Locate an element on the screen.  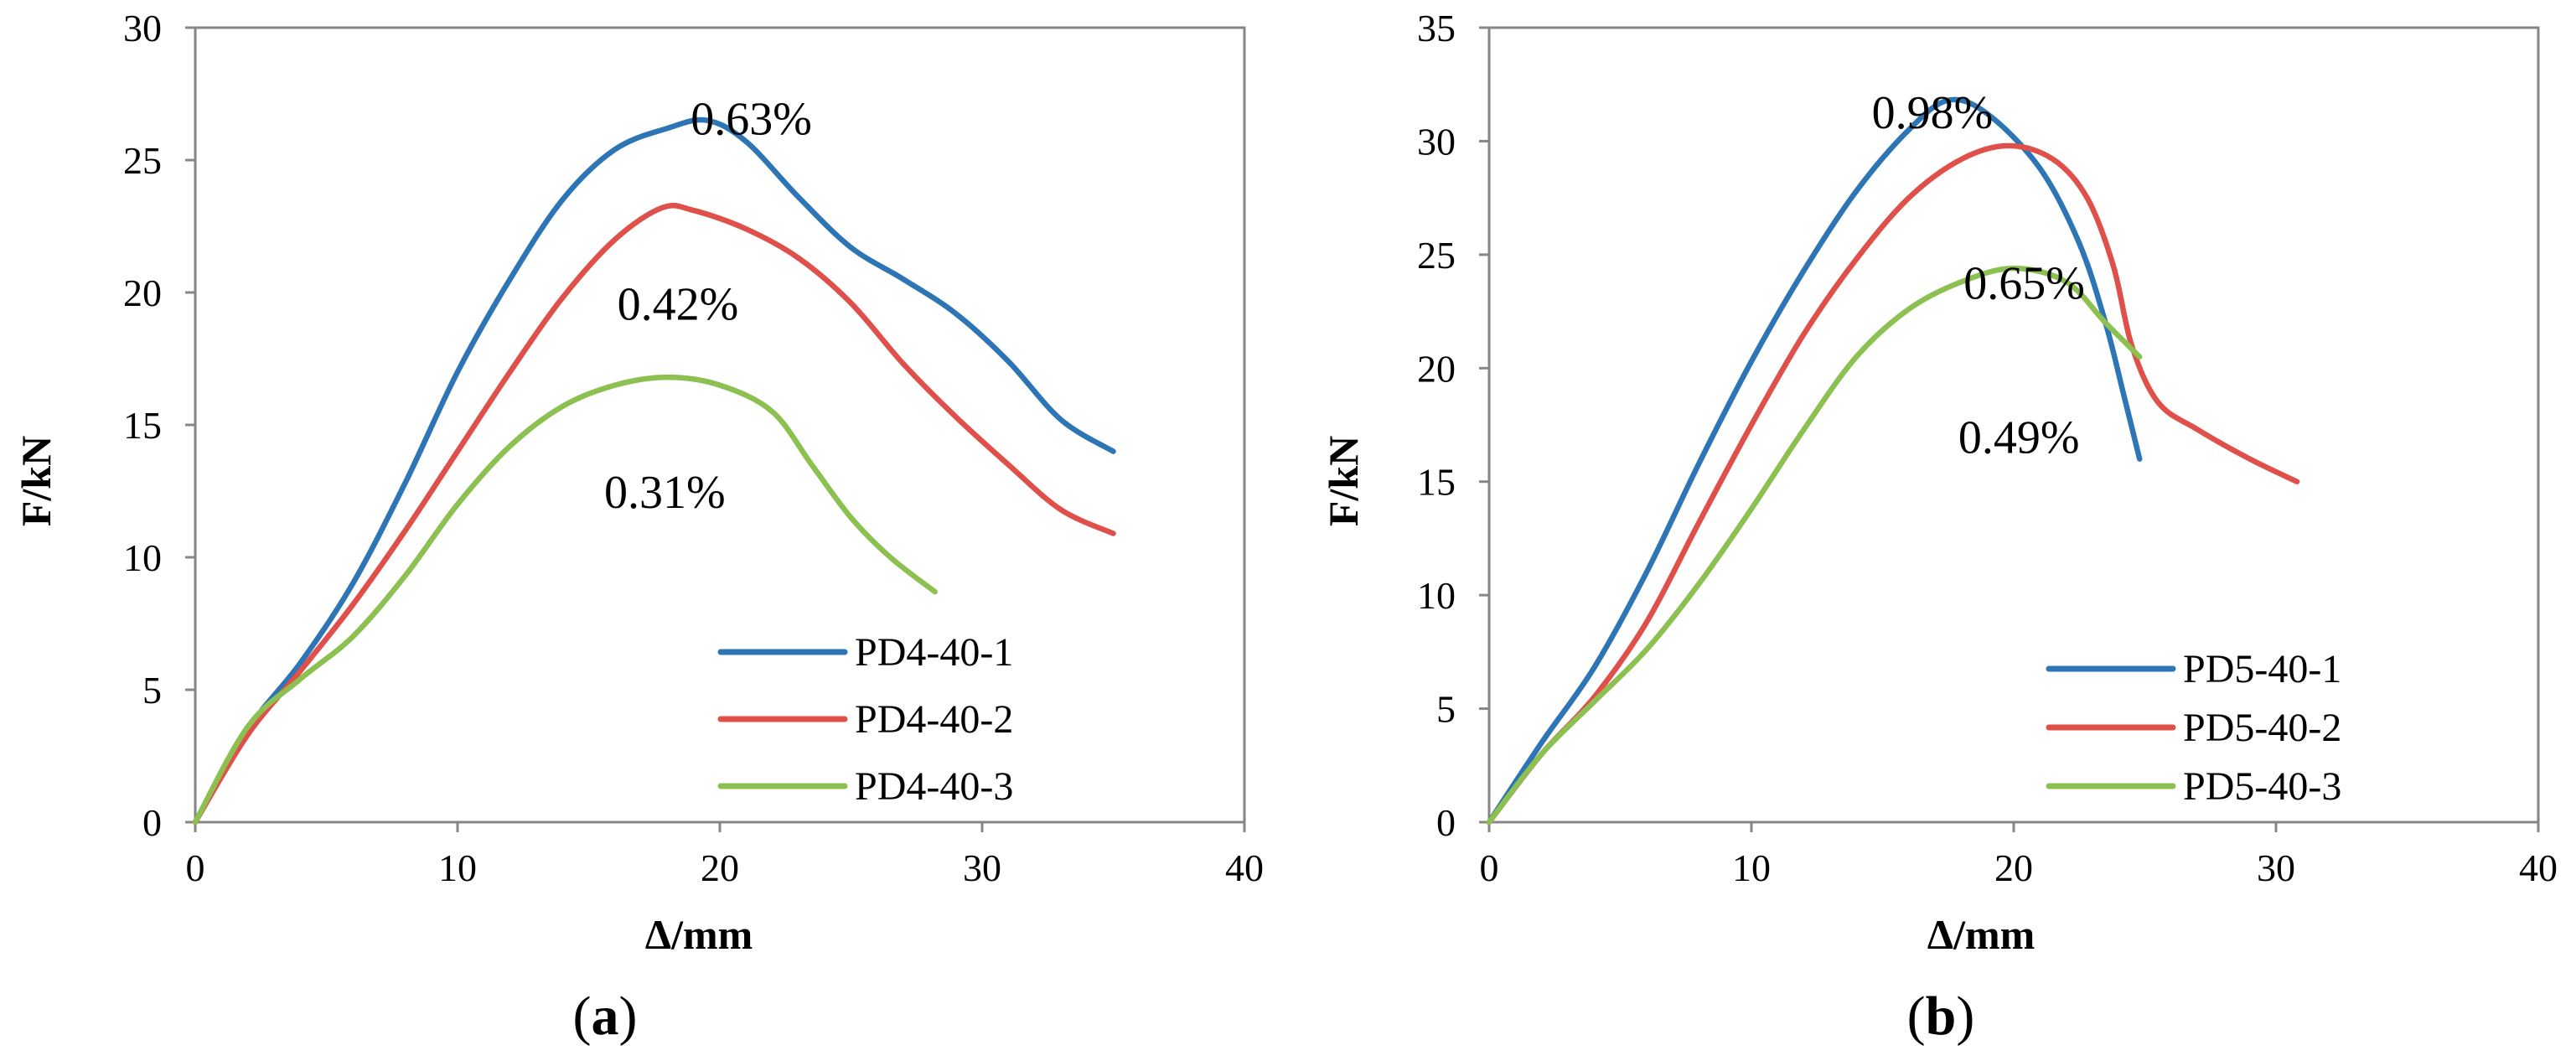
x-tick-label-a: 20 is located at coordinates (720, 867).